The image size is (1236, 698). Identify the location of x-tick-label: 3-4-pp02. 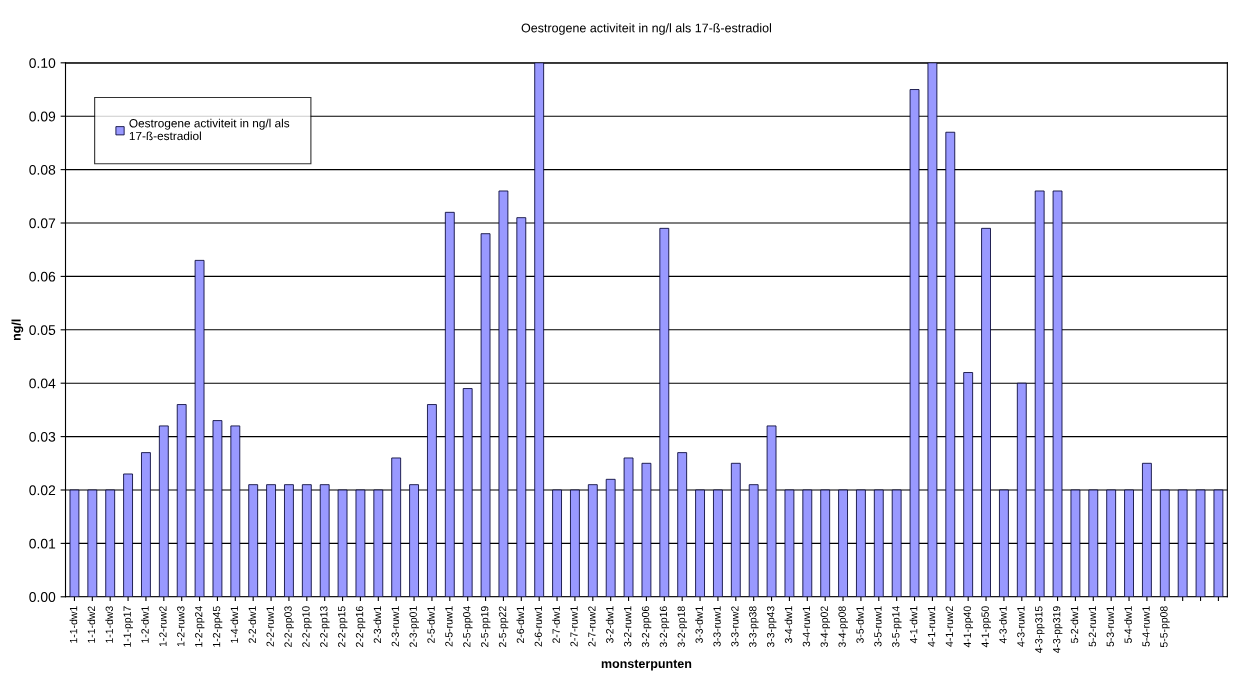
(825, 627).